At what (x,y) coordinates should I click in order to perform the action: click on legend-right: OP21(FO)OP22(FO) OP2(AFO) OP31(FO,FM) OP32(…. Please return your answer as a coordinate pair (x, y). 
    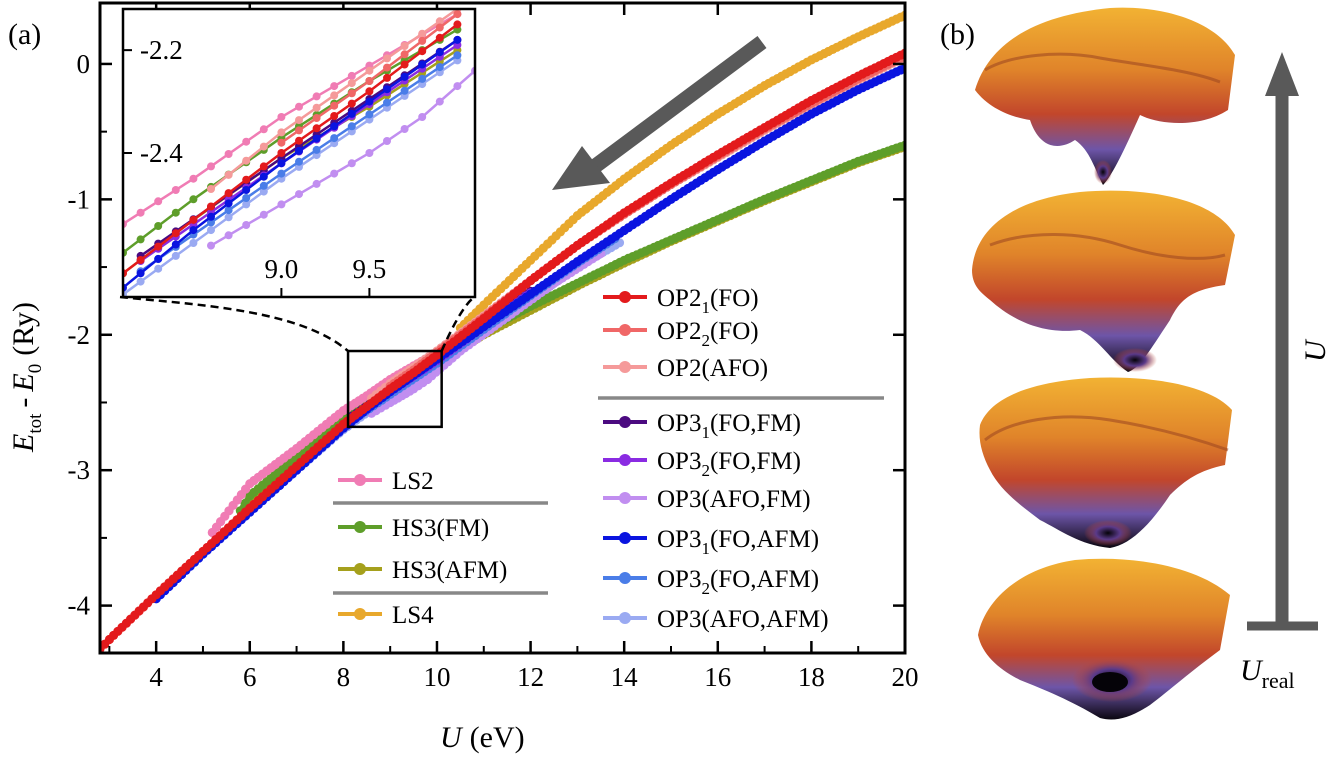
    Looking at the image, I should click on (741, 459).